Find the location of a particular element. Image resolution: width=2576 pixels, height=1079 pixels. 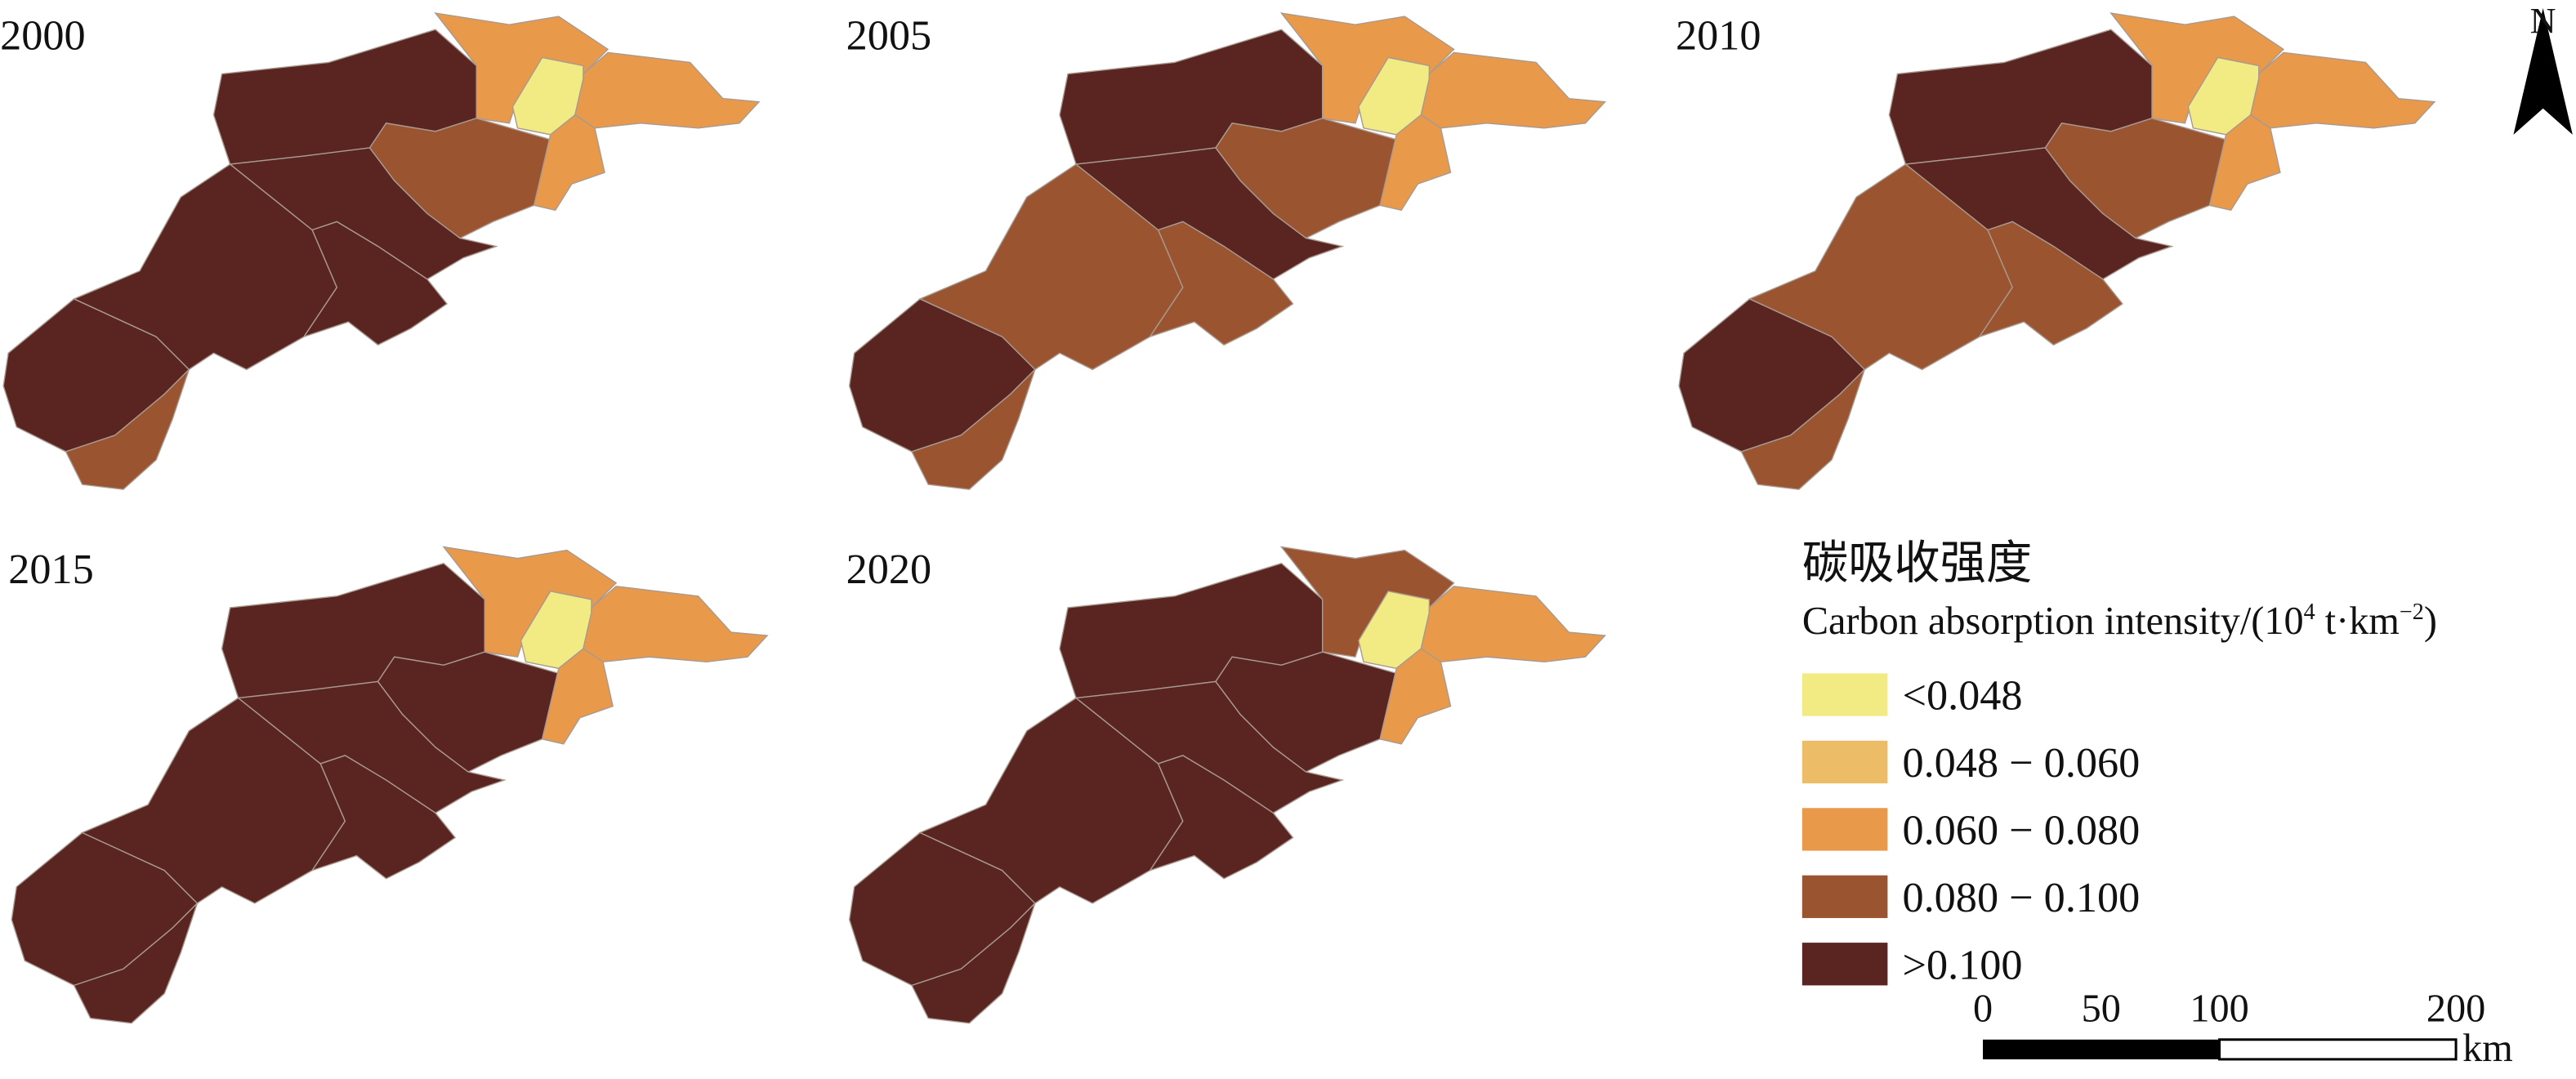

scale-label: 100 is located at coordinates (2219, 1009).